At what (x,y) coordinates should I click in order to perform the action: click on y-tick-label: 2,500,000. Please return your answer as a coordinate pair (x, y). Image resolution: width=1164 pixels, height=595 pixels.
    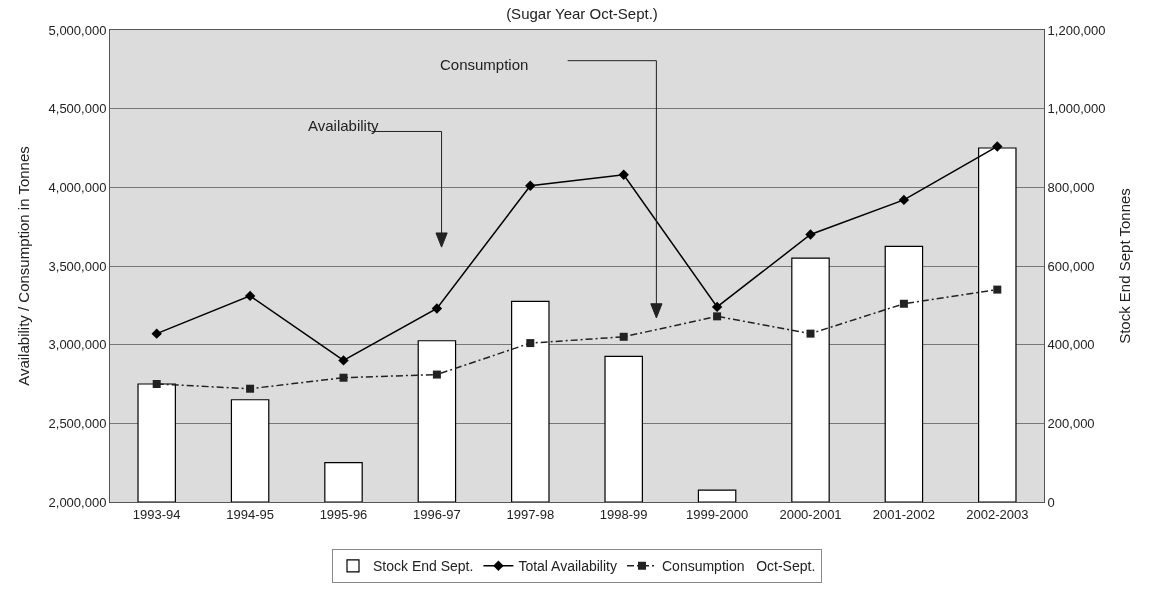
    Looking at the image, I should click on (77, 423).